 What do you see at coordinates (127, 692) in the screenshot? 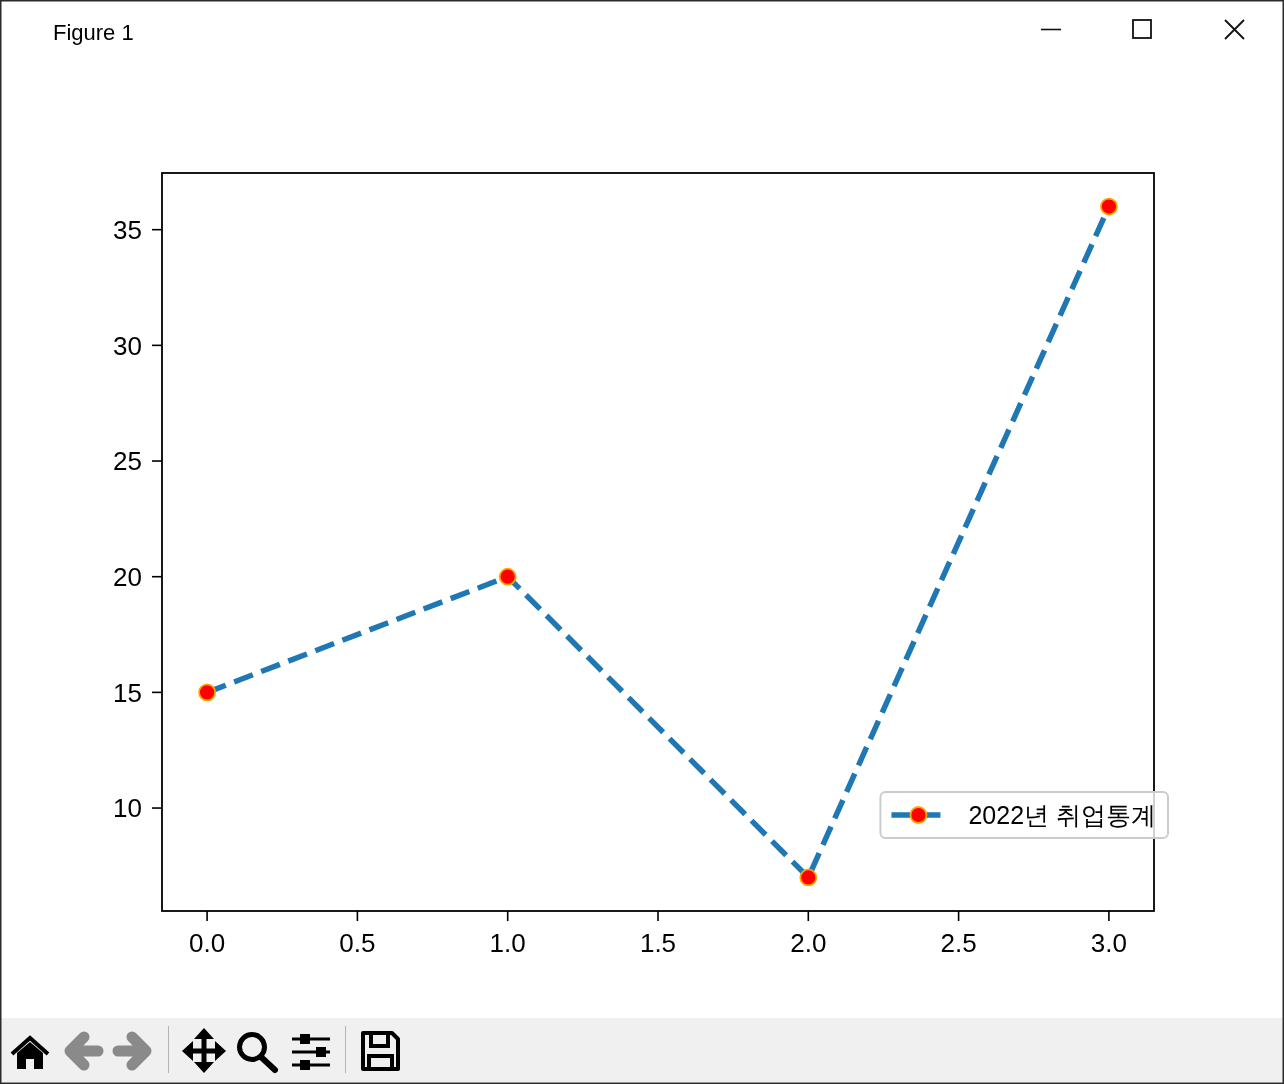
I see `y-tick-label: 15` at bounding box center [127, 692].